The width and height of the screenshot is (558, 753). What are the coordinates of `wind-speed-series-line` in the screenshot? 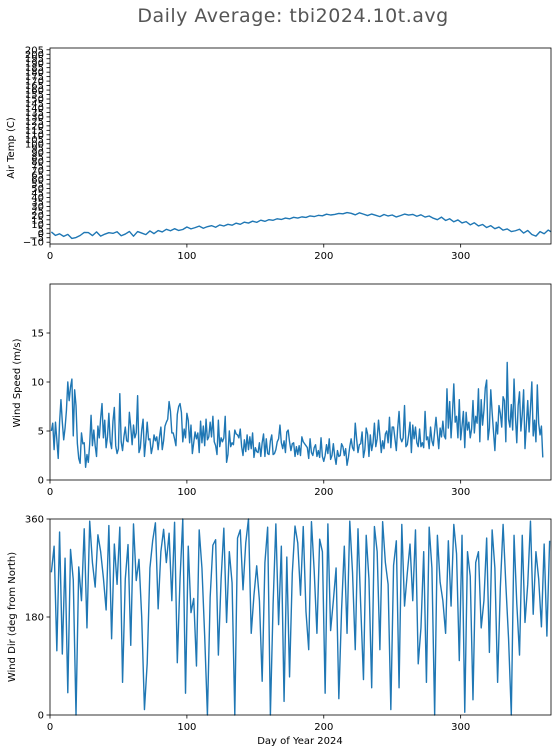 It's located at (297, 414).